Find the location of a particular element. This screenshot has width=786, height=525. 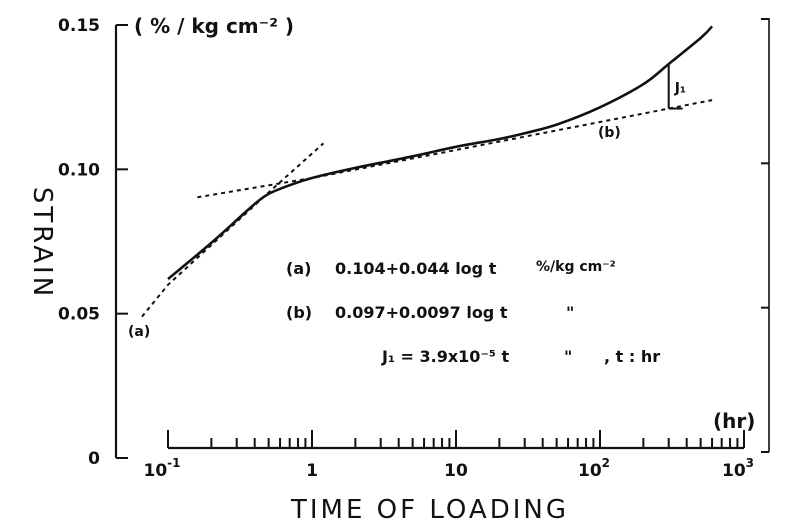

x-axis-unit: (hr) is located at coordinates (734, 421).